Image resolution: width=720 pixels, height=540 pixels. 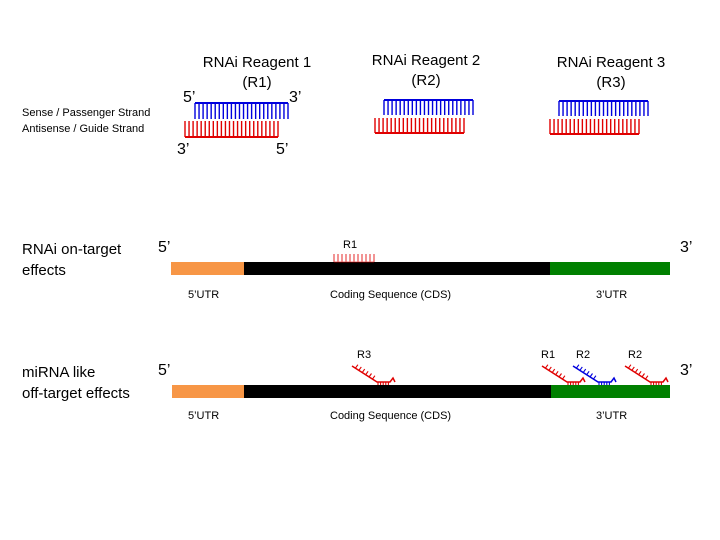 I want to click on row2-bound-r2a, so click(x=594, y=374).